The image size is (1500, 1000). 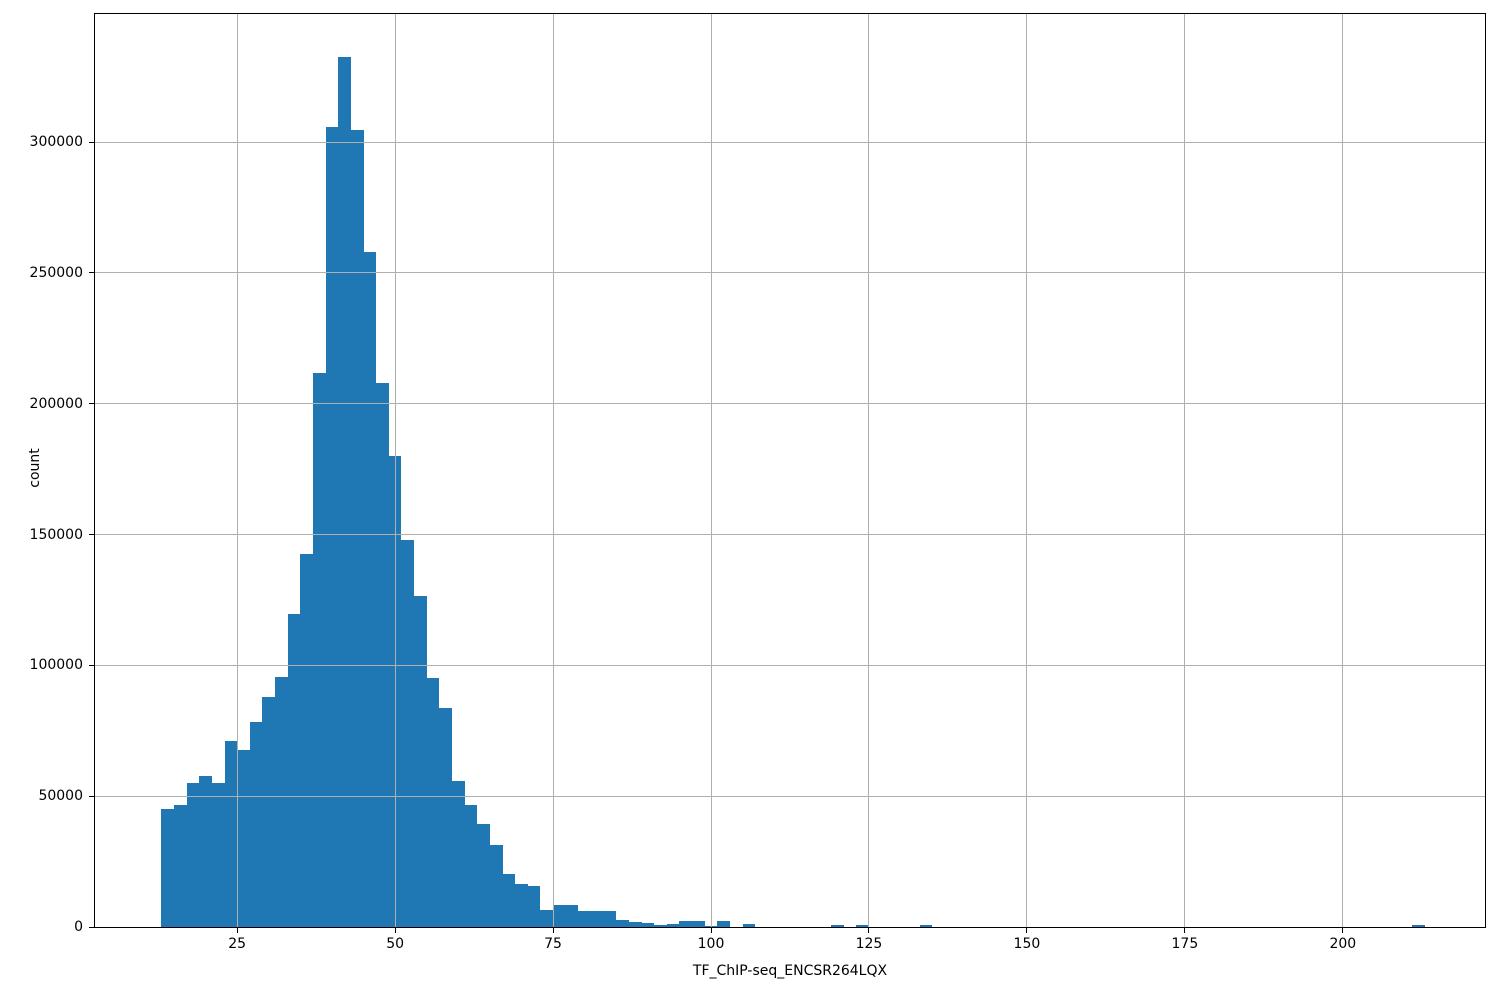 I want to click on y-tick-label: 250000, so click(x=56, y=272).